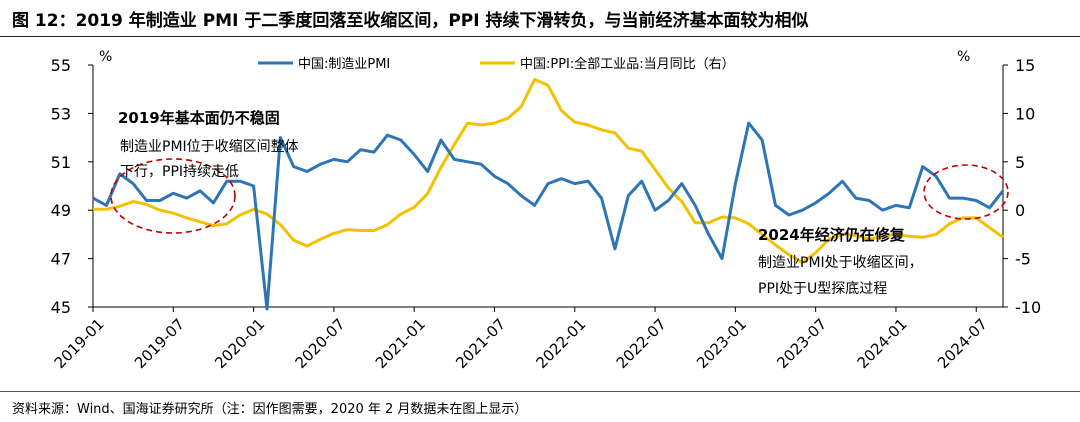 The width and height of the screenshot is (1080, 422). Describe the element at coordinates (61, 162) in the screenshot. I see `left-tick-label: 51` at that location.